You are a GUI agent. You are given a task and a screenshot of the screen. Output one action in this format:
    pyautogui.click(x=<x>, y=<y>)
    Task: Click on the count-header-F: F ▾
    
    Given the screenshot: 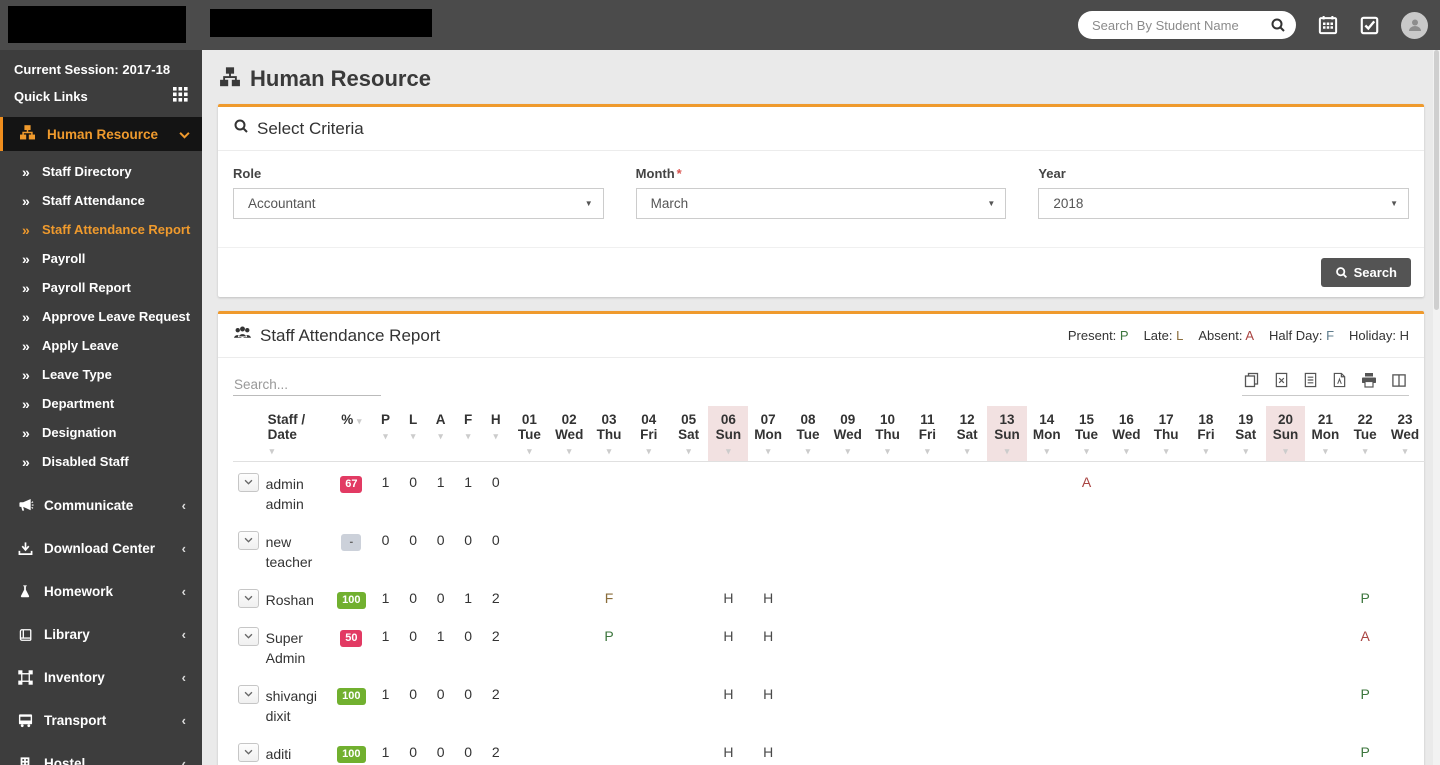 What is the action you would take?
    pyautogui.click(x=468, y=434)
    